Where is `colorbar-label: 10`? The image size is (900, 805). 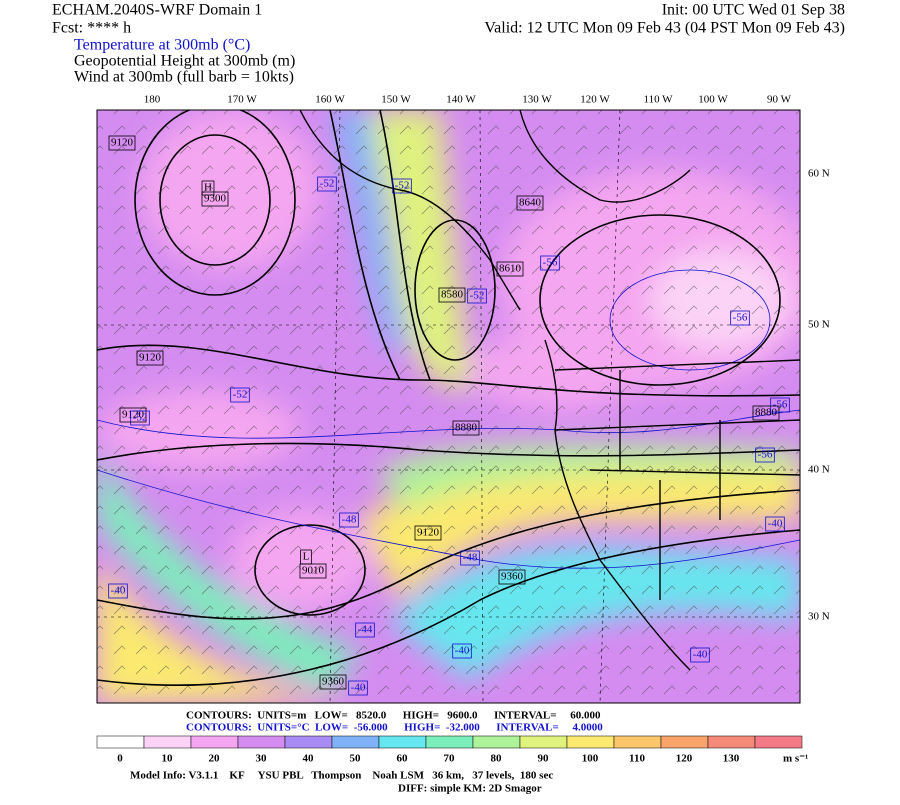
colorbar-label: 10 is located at coordinates (168, 759).